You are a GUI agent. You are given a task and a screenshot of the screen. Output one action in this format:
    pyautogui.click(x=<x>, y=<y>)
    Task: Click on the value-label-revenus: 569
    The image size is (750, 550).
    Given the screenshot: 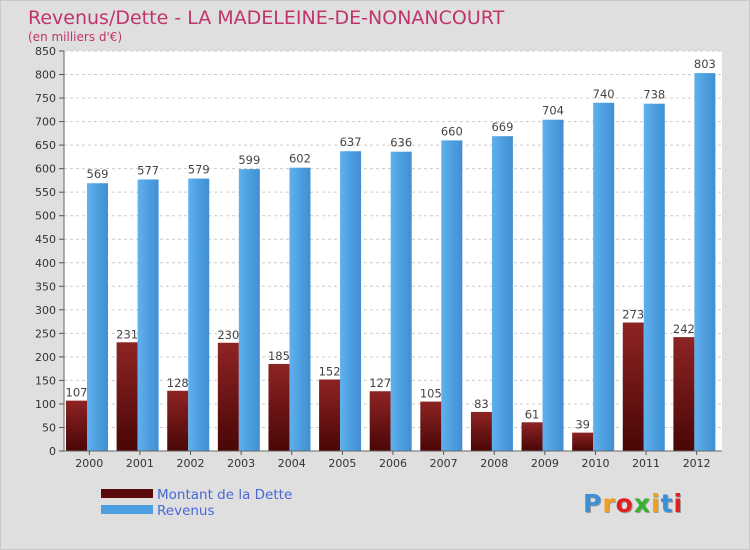 What is the action you would take?
    pyautogui.click(x=98, y=174)
    